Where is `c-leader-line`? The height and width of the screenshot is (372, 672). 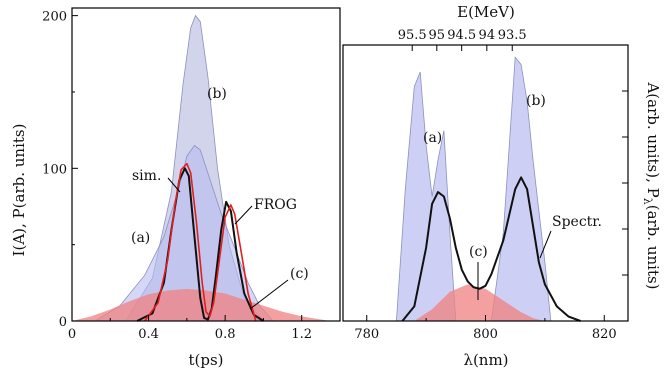 c-leader-line is located at coordinates (269, 294).